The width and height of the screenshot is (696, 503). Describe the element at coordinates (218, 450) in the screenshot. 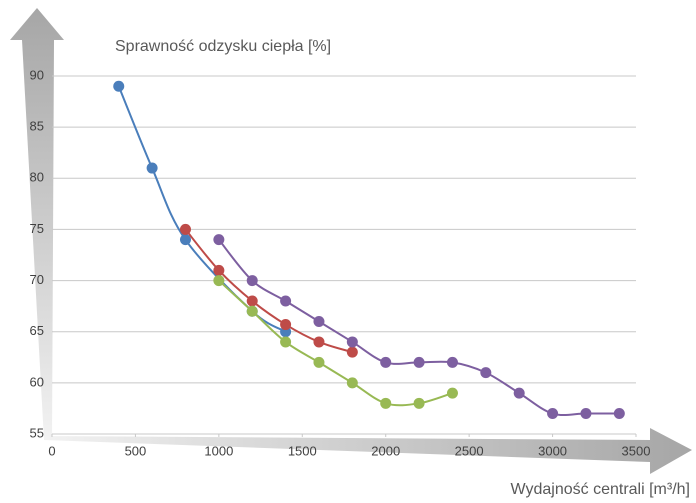

I see `x-tick-label: 1000` at that location.